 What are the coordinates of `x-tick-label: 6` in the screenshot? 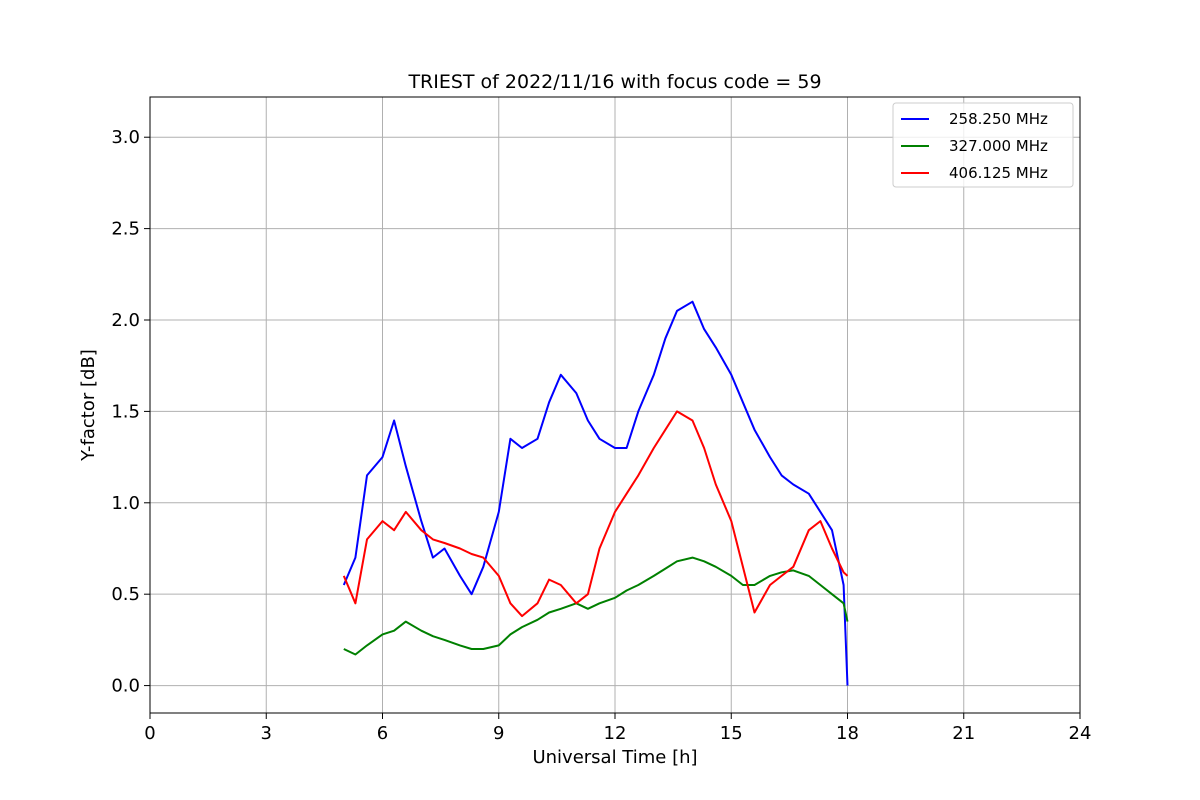 It's located at (382, 733).